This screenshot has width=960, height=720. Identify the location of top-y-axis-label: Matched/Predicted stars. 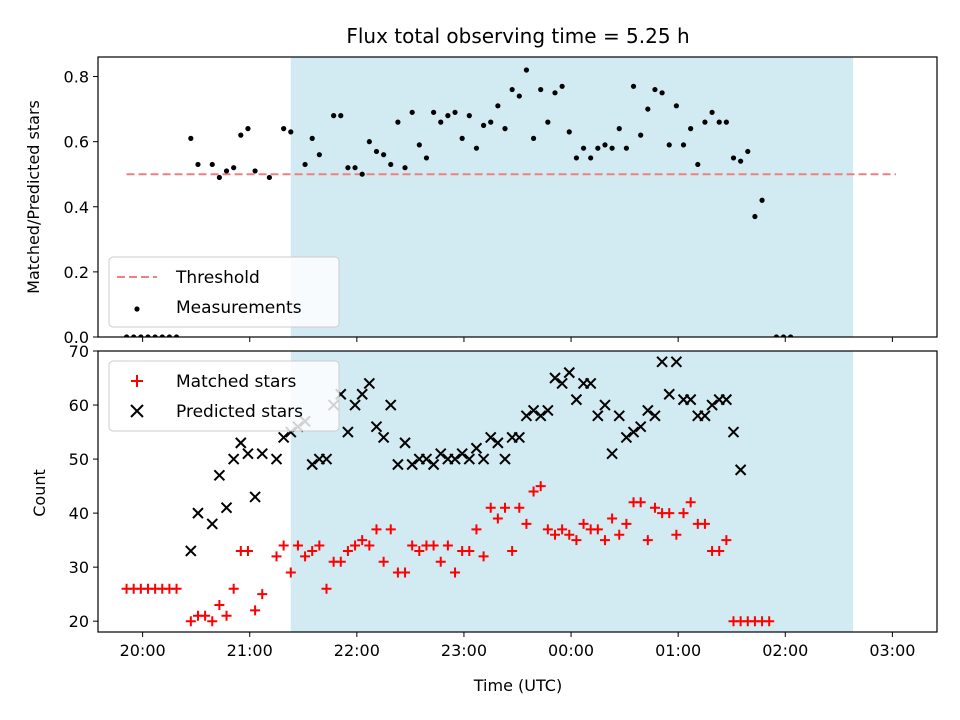
(33, 197).